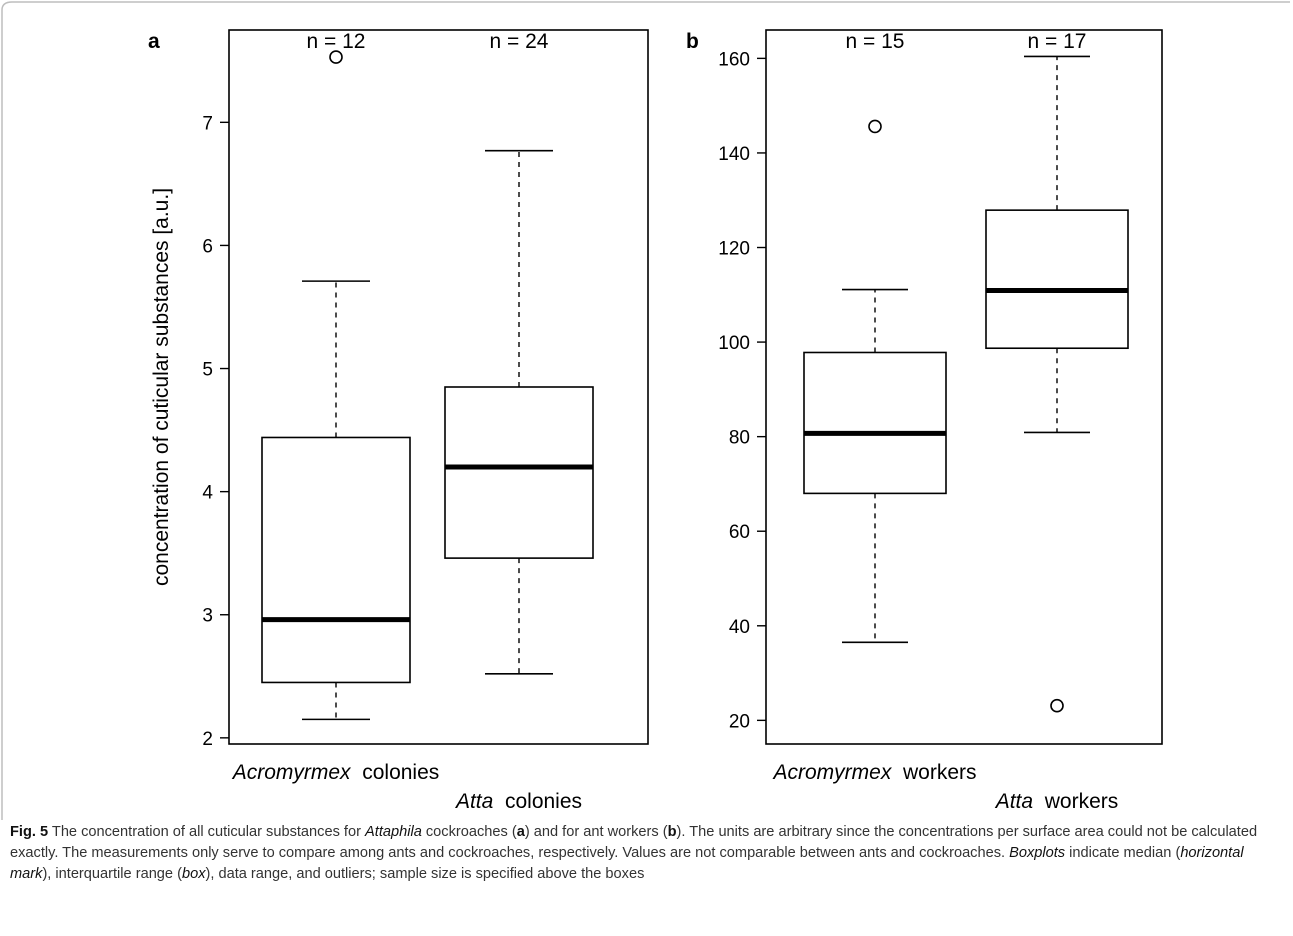  Describe the element at coordinates (734, 249) in the screenshot. I see `y-tick-label: 120` at that location.